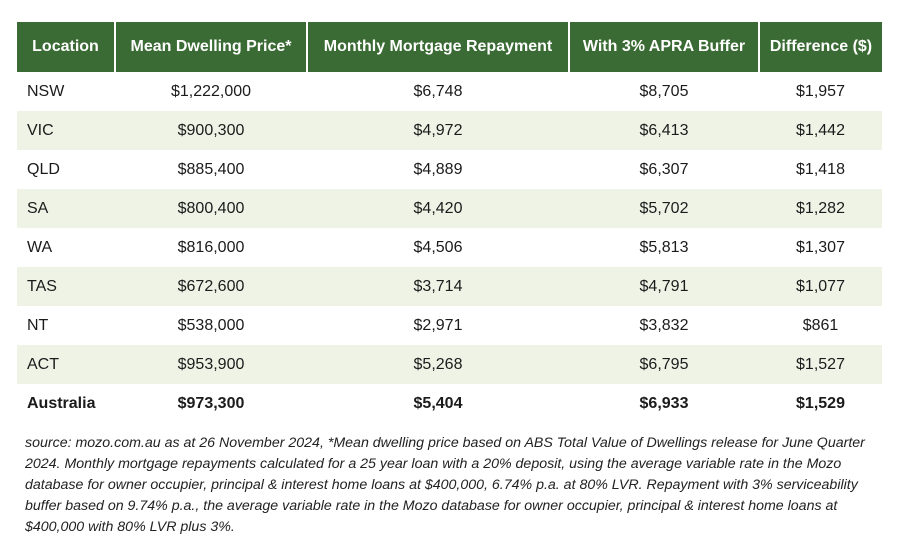 The height and width of the screenshot is (558, 906). I want to click on cell-buffer-repayment: $4,791, so click(664, 286).